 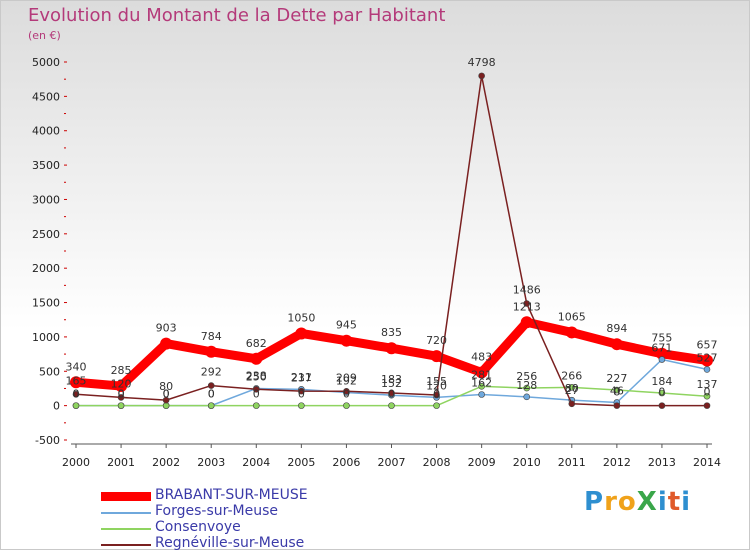 I want to click on x-tick-label: 2005, so click(x=301, y=462).